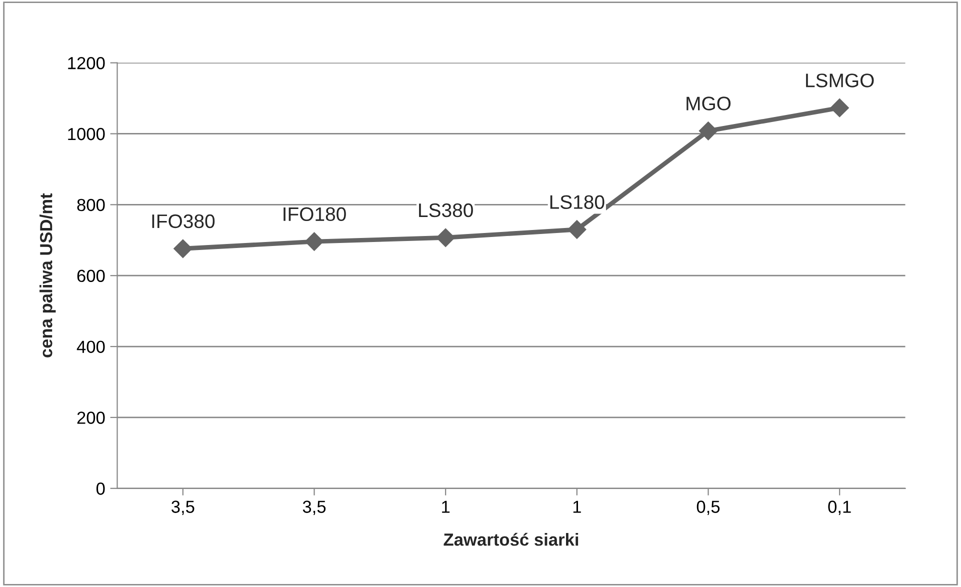 This screenshot has height=587, width=961. I want to click on x-tick-label: 0,5, so click(708, 507).